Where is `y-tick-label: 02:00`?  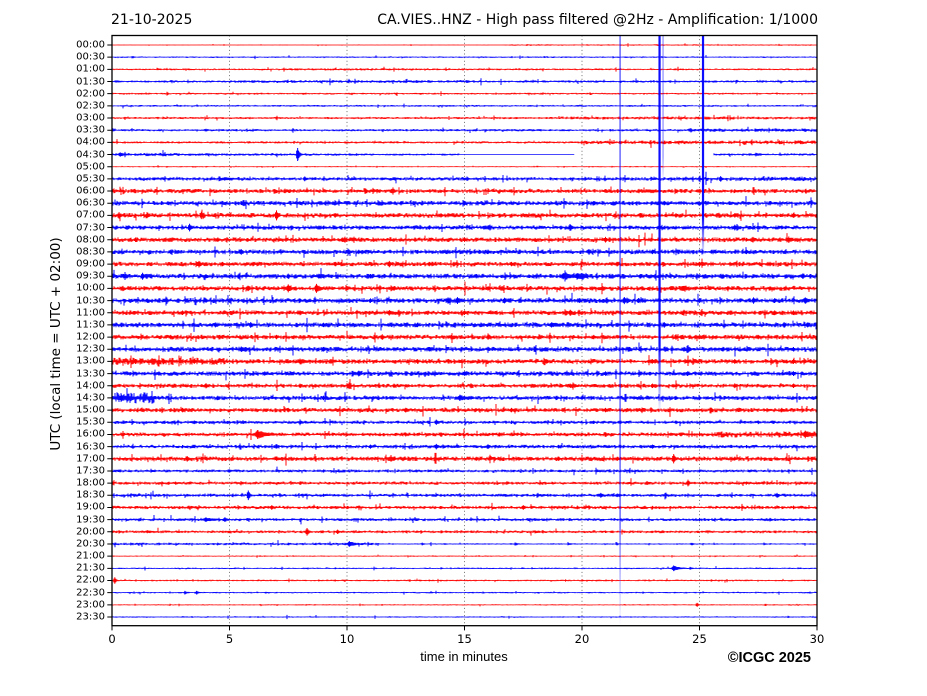 y-tick-label: 02:00 is located at coordinates (90, 94).